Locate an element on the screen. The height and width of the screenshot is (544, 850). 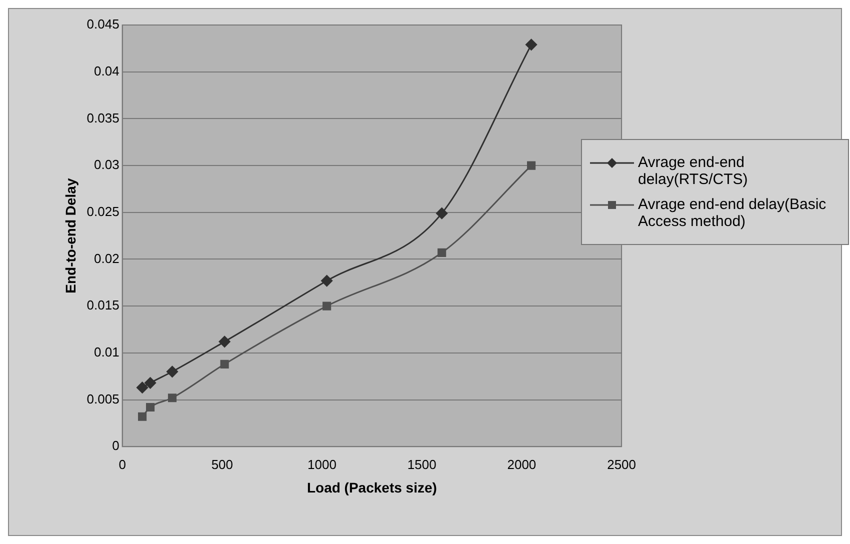
x-tick-label: 2000 is located at coordinates (521, 464).